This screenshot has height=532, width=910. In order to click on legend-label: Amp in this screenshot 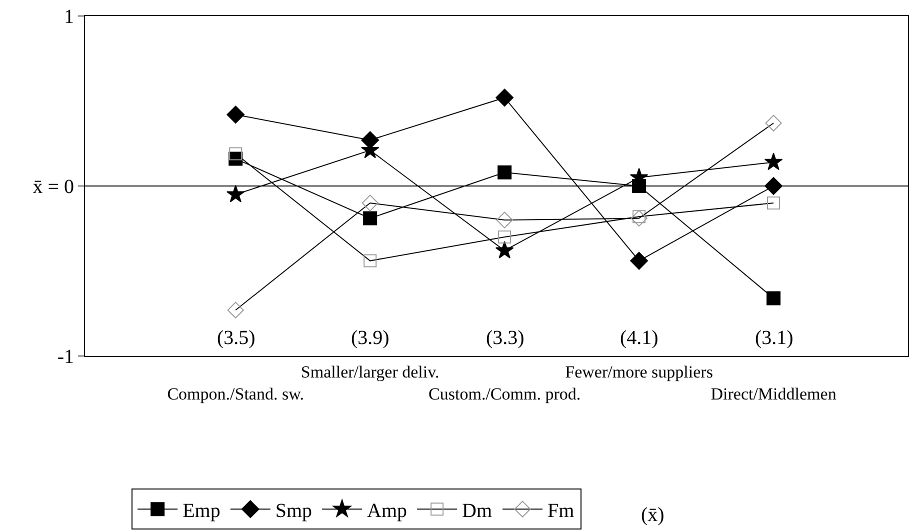, I will do `click(387, 511)`.